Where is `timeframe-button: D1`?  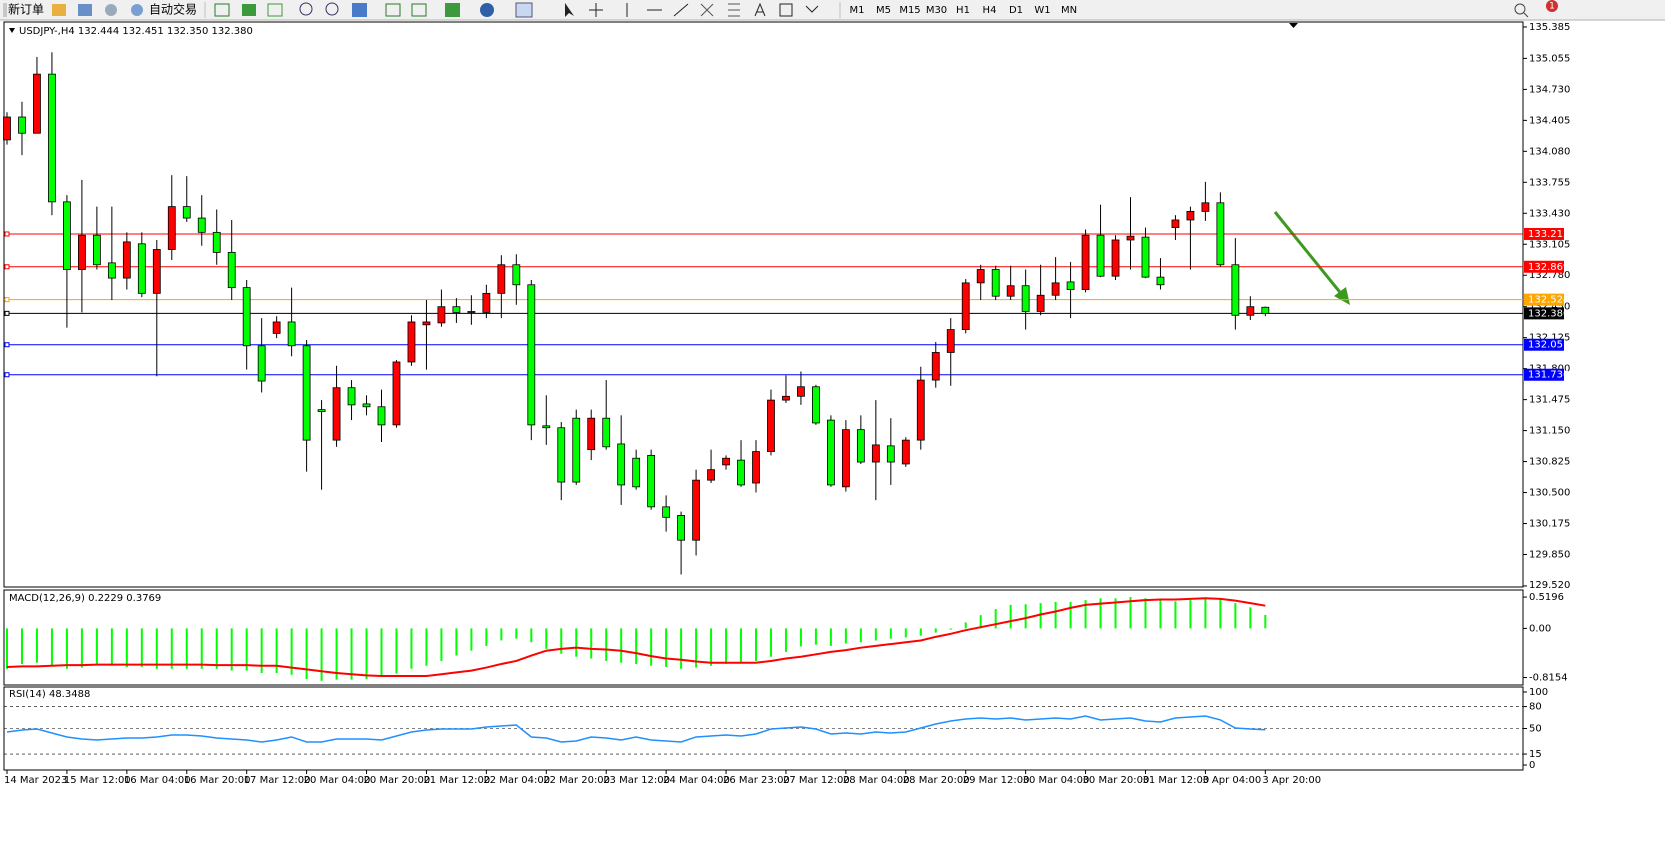
timeframe-button: D1 is located at coordinates (1016, 10).